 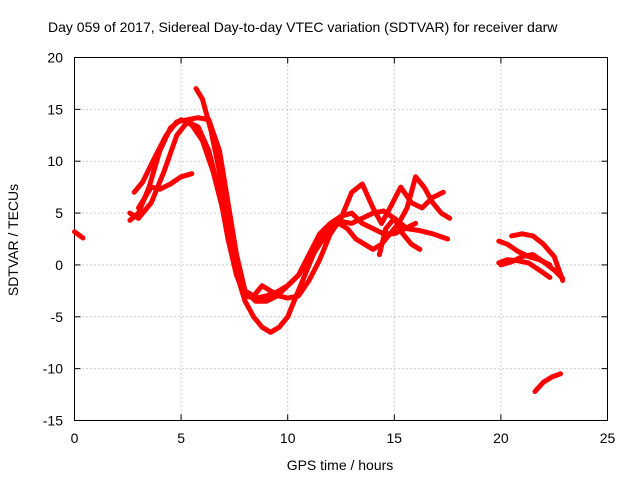 What do you see at coordinates (79, 235) in the screenshot?
I see `series-line-s1` at bounding box center [79, 235].